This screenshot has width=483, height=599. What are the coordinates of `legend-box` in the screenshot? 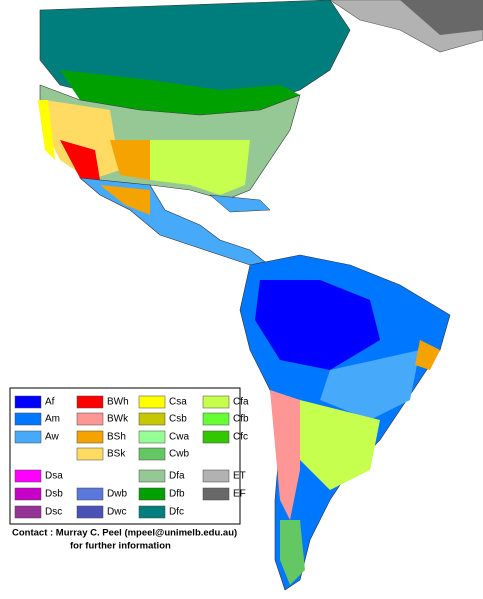 It's located at (125, 456).